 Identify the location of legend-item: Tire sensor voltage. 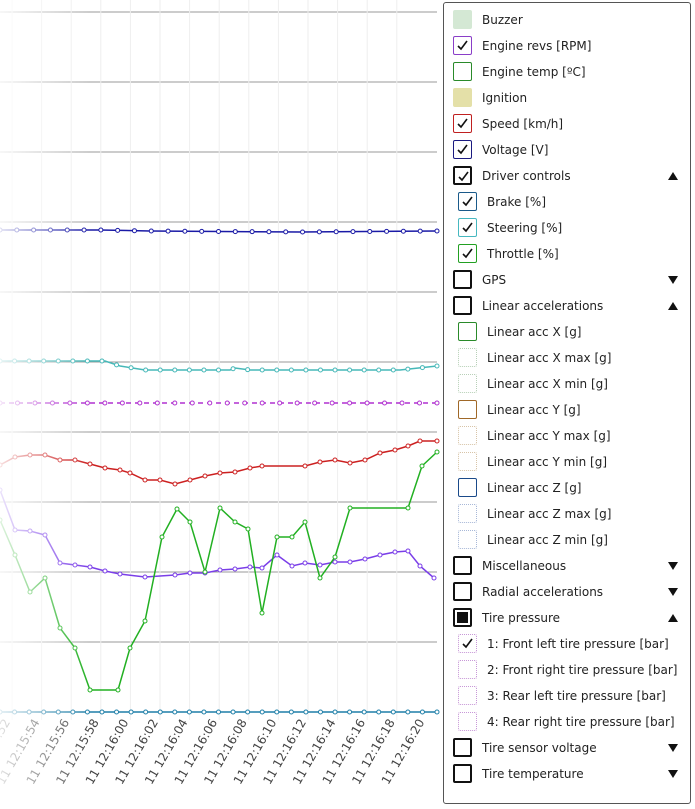
(567, 748).